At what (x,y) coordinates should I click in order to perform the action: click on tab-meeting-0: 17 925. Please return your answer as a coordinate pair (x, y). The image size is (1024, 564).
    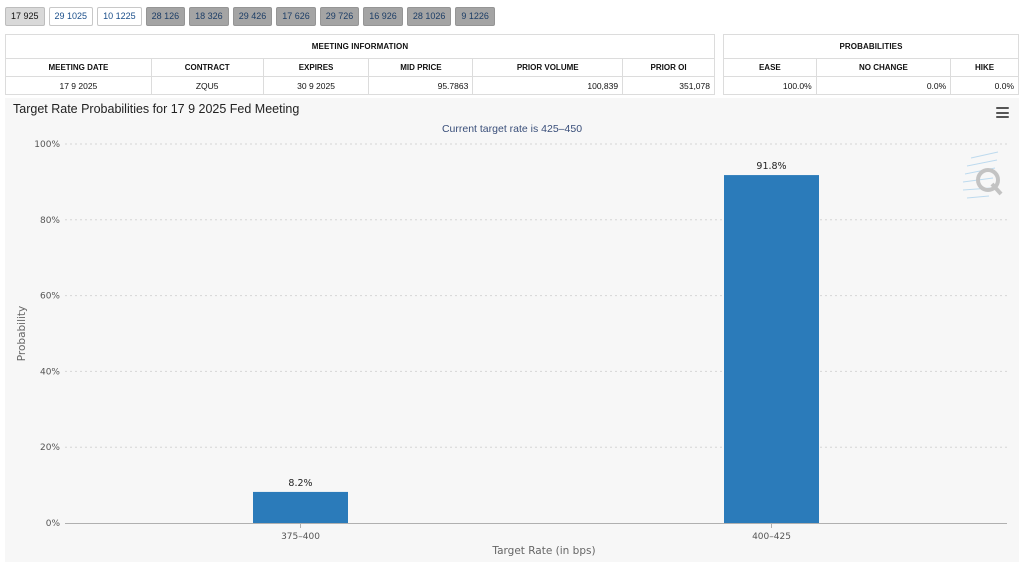
    Looking at the image, I should click on (25, 16).